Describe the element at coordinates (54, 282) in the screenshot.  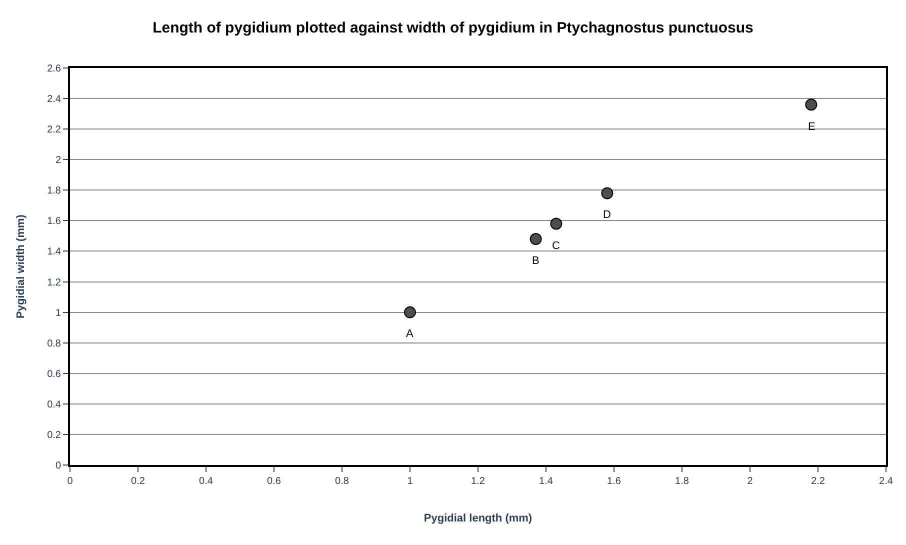
I see `y-tick-label: 1.2` at that location.